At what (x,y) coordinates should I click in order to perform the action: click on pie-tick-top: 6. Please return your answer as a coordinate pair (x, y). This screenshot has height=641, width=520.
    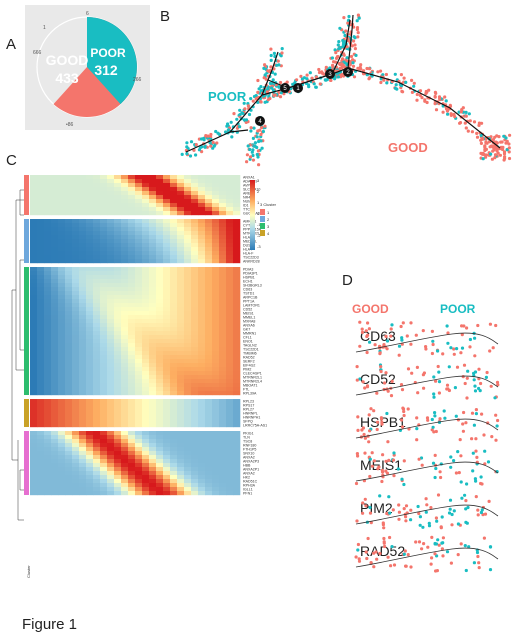
    Looking at the image, I should click on (87, 14).